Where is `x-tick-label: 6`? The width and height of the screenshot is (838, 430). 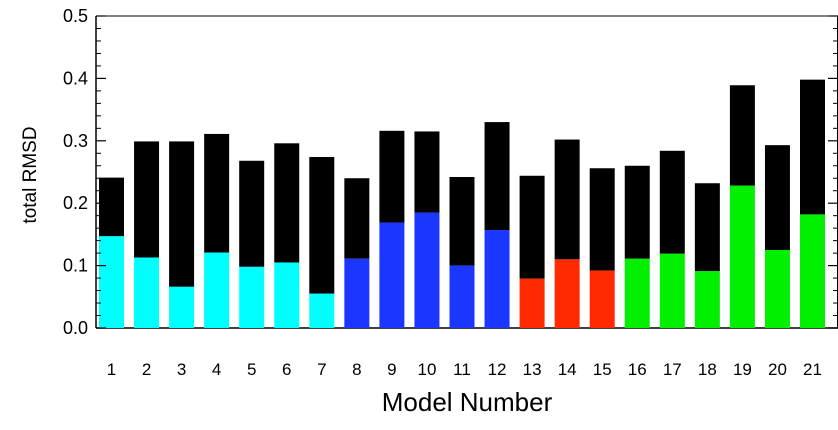 x-tick-label: 6 is located at coordinates (286, 369).